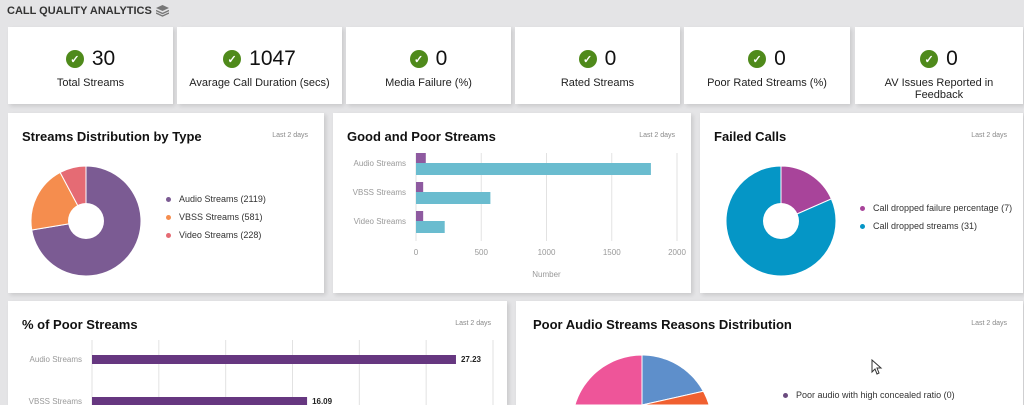 This screenshot has height=405, width=1024. I want to click on kpi-label: Rated Streams, so click(597, 83).